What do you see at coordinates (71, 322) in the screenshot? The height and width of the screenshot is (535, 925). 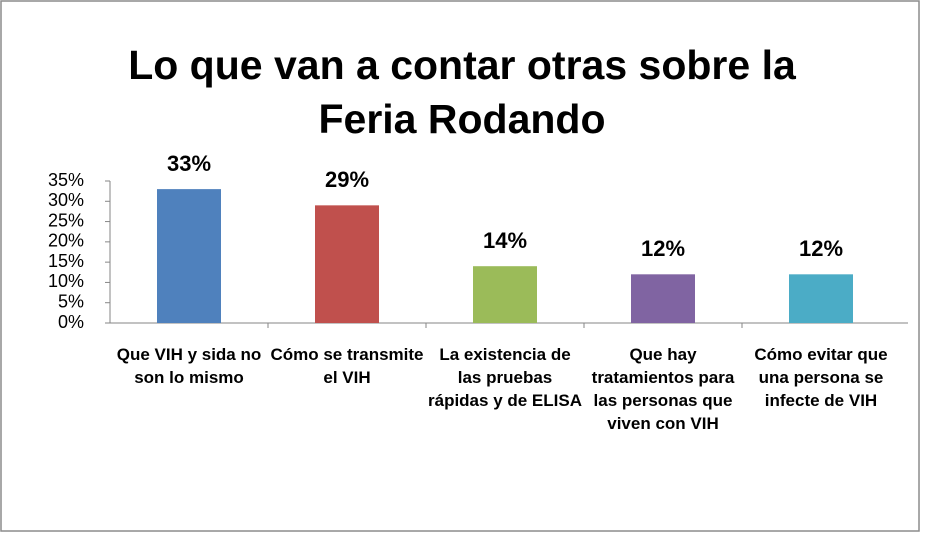 I see `y-tick-label: 0%` at bounding box center [71, 322].